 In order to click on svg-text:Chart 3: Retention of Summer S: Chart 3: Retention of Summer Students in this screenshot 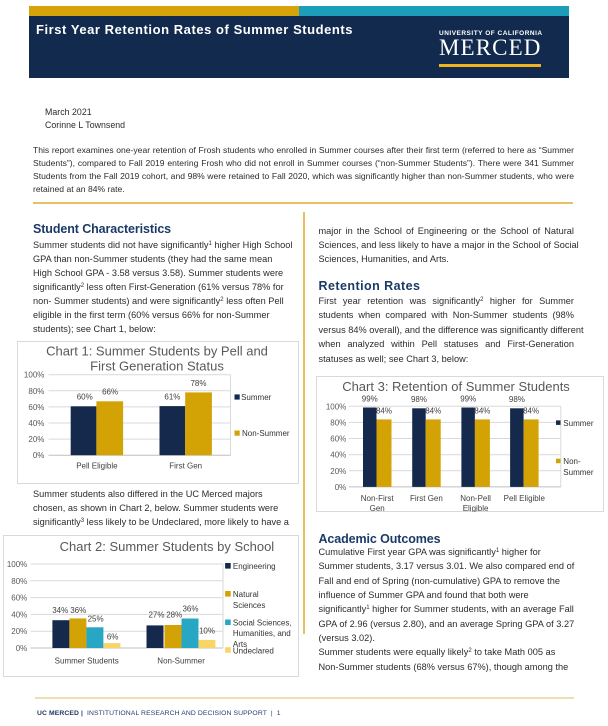, I will do `click(456, 386)`.